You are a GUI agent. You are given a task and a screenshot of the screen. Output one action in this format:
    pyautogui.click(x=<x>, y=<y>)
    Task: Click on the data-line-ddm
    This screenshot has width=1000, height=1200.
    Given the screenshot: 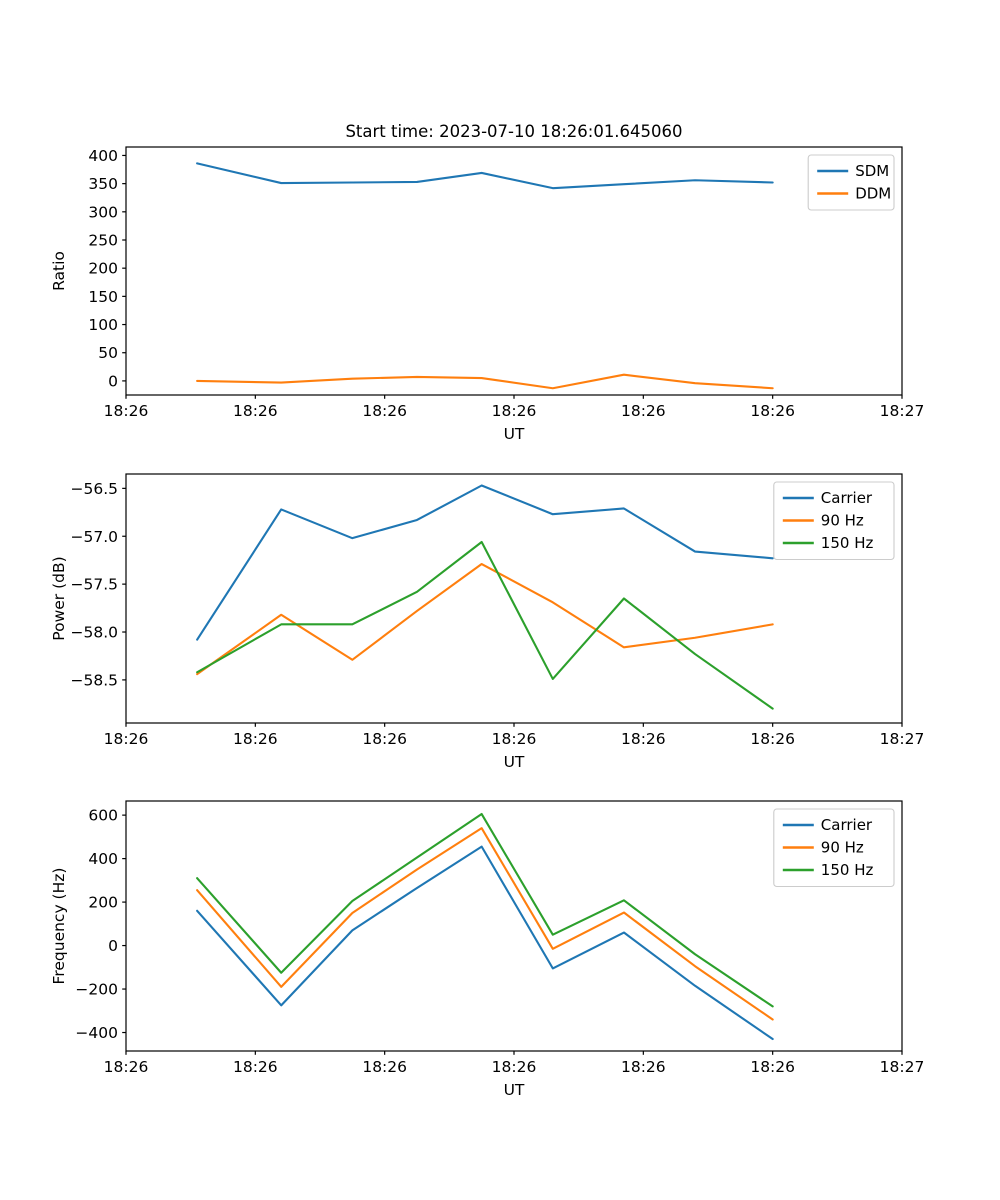 What is the action you would take?
    pyautogui.click(x=485, y=381)
    